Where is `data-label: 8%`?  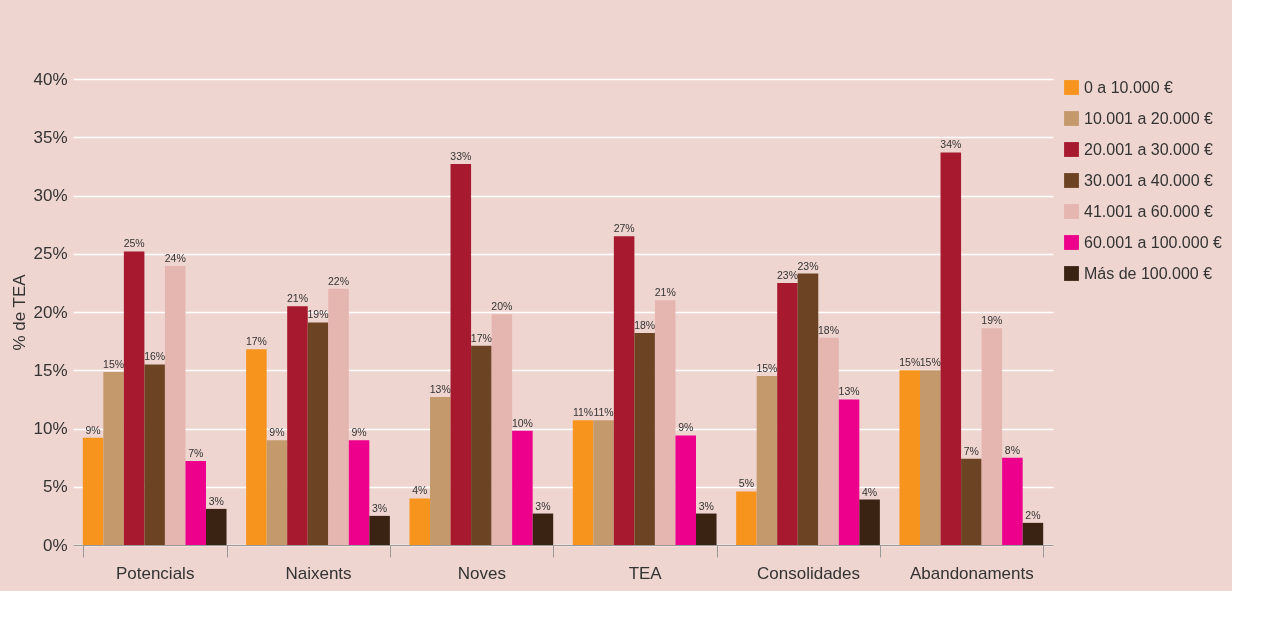
data-label: 8% is located at coordinates (1012, 449).